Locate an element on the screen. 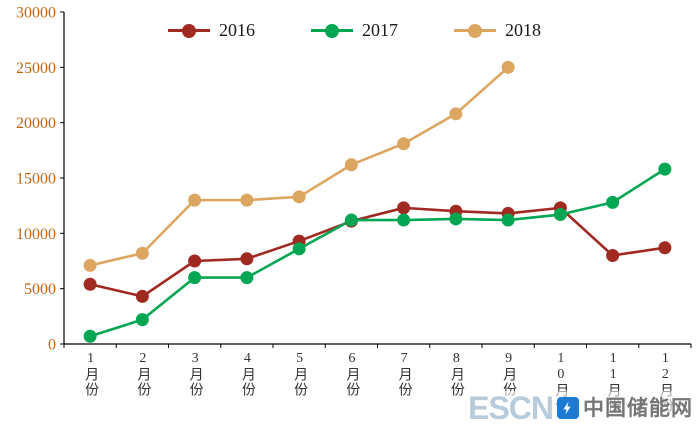 This screenshot has height=429, width=698. data-point-2018-5月份 is located at coordinates (299, 197).